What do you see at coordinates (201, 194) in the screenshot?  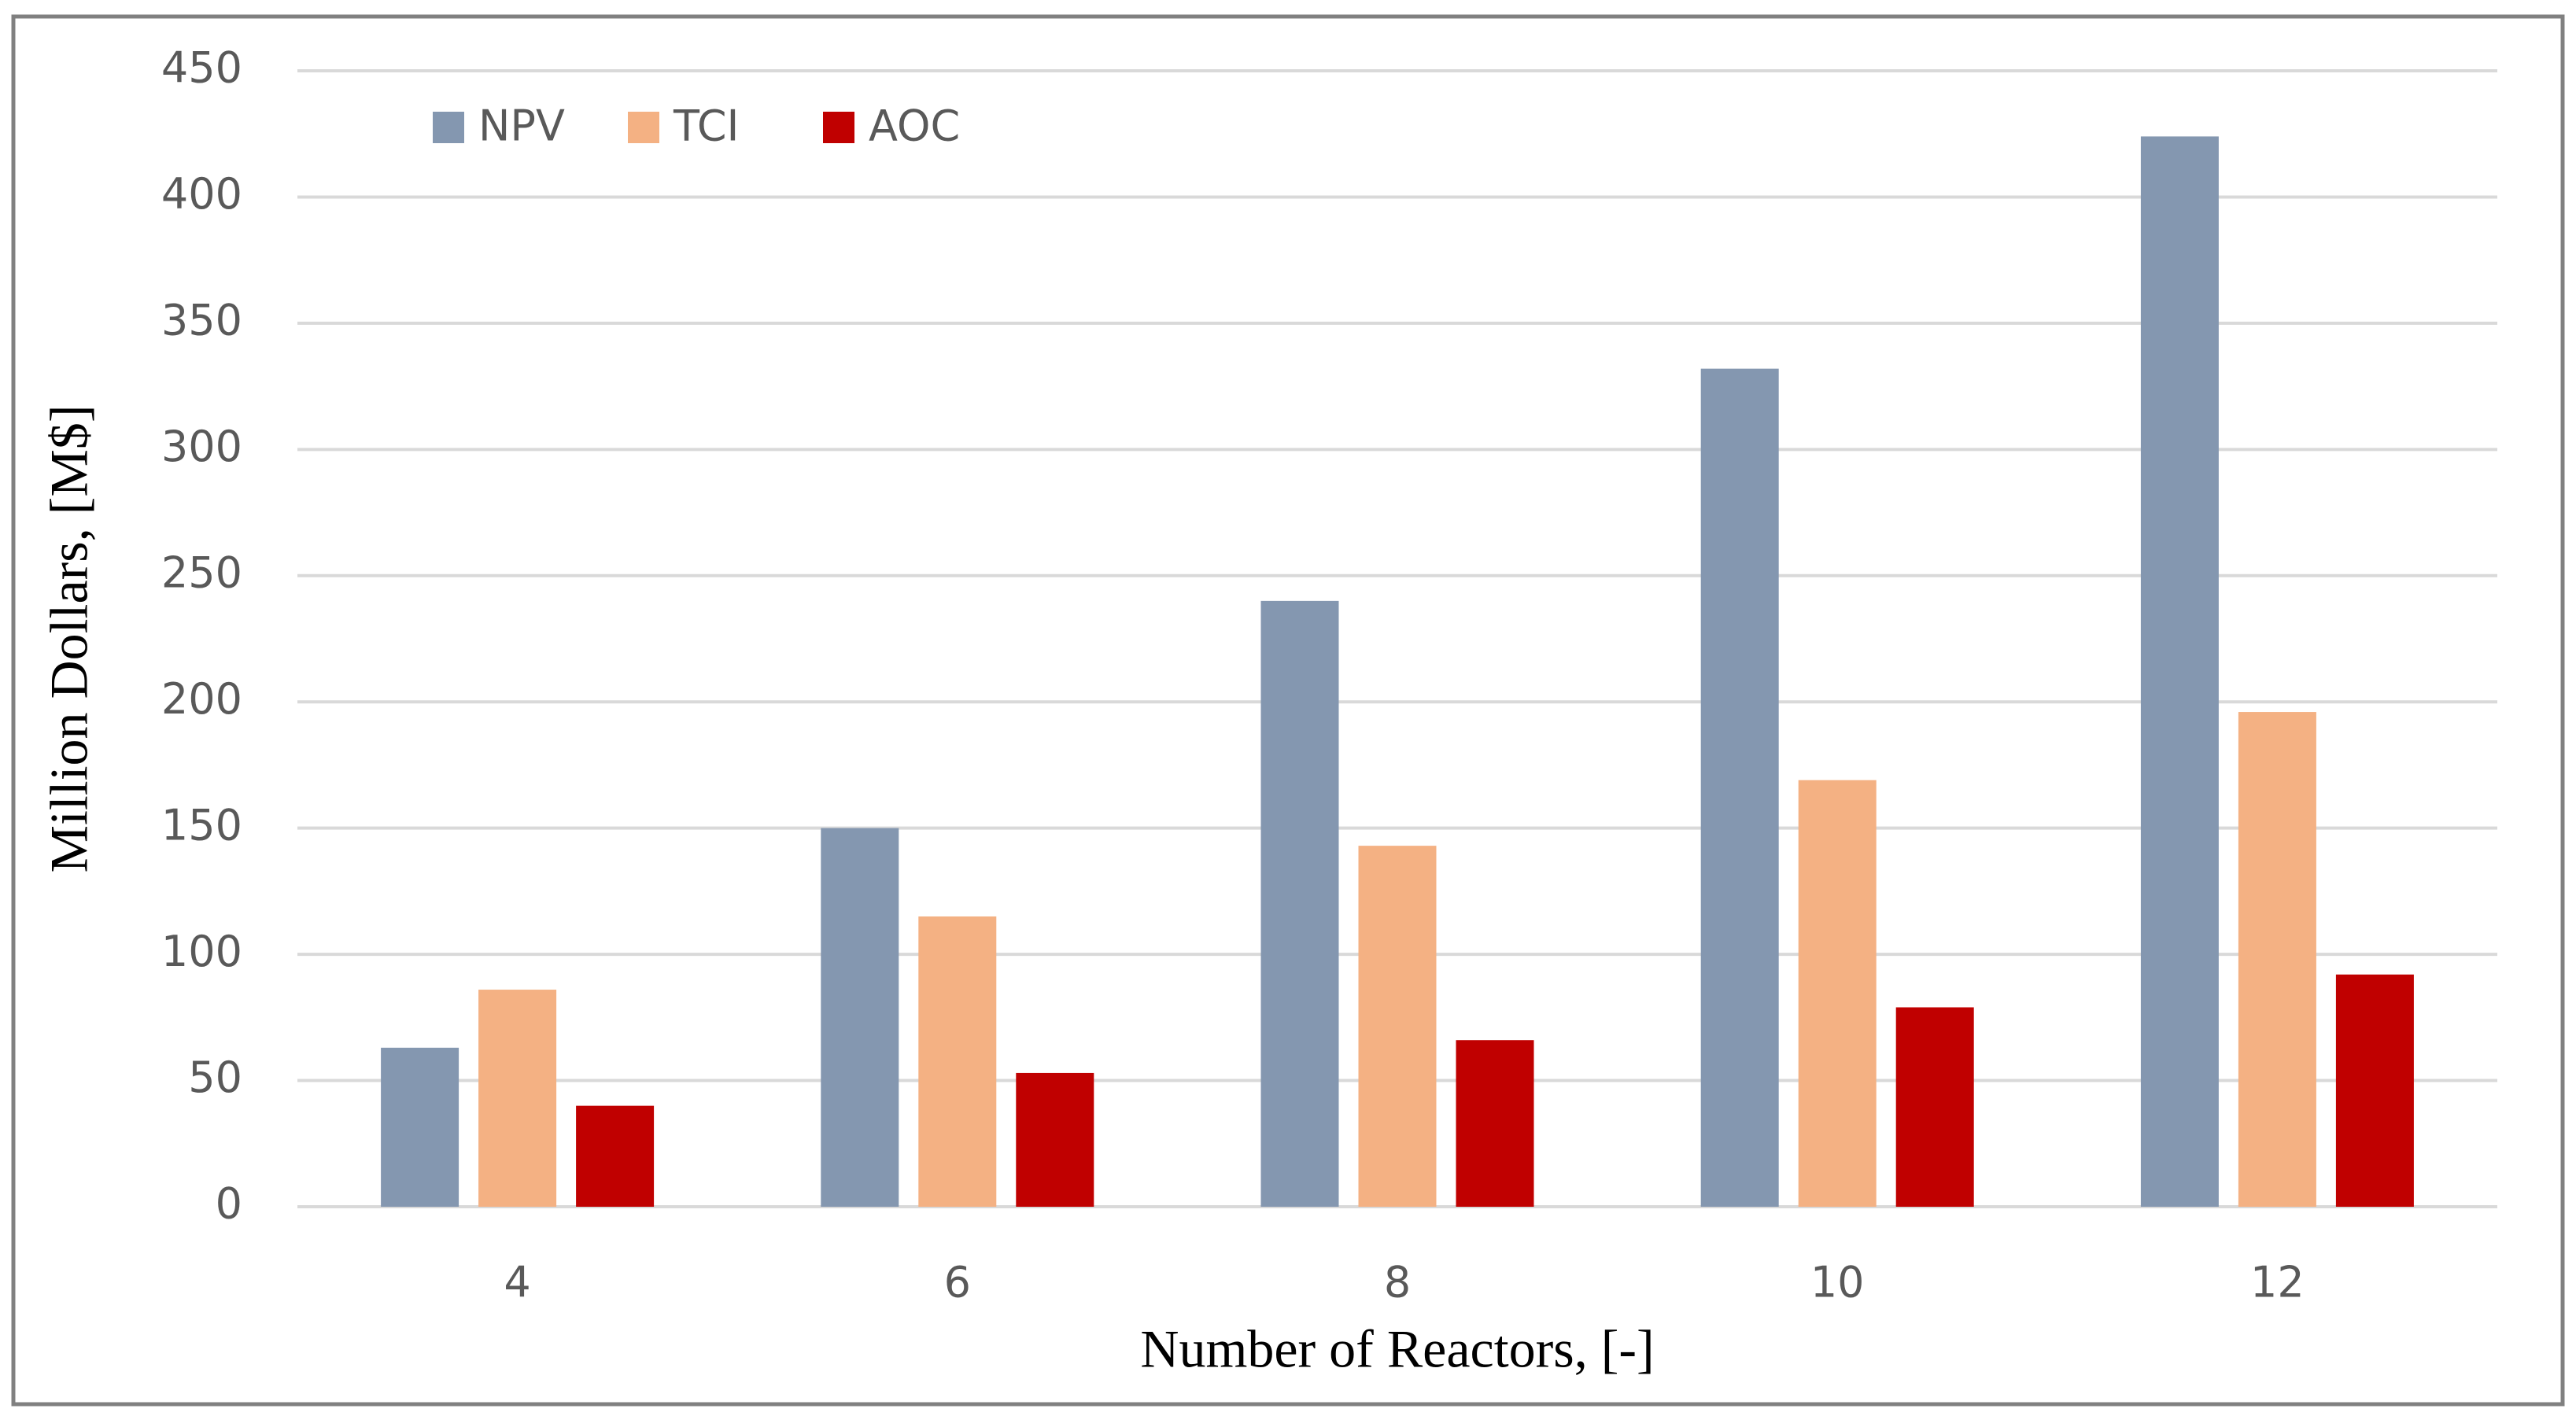 I see `y-tick-label: 400` at bounding box center [201, 194].